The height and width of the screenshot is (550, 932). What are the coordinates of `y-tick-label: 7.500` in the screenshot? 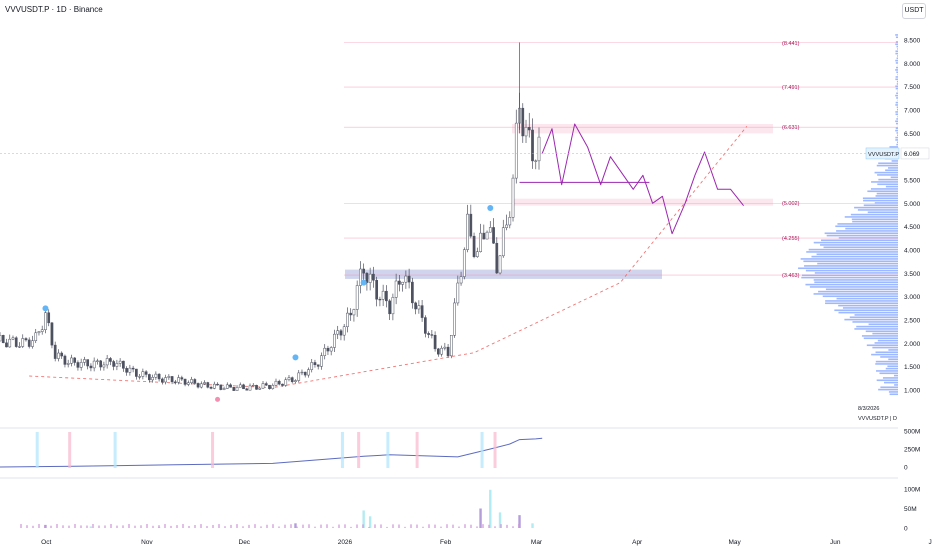 It's located at (912, 87).